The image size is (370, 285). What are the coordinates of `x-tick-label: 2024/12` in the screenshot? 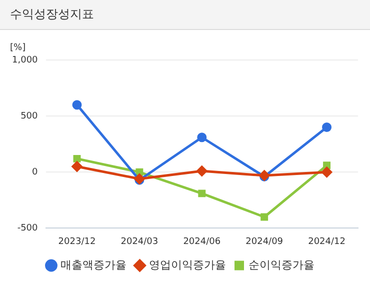 It's located at (327, 241).